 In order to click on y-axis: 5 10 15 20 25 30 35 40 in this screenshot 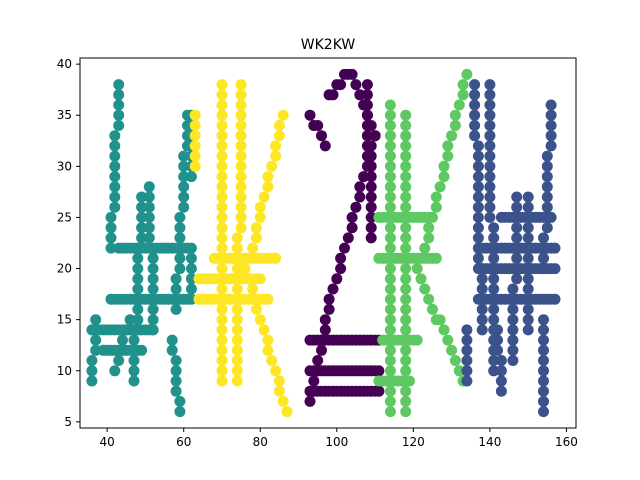, I will do `click(68, 243)`.